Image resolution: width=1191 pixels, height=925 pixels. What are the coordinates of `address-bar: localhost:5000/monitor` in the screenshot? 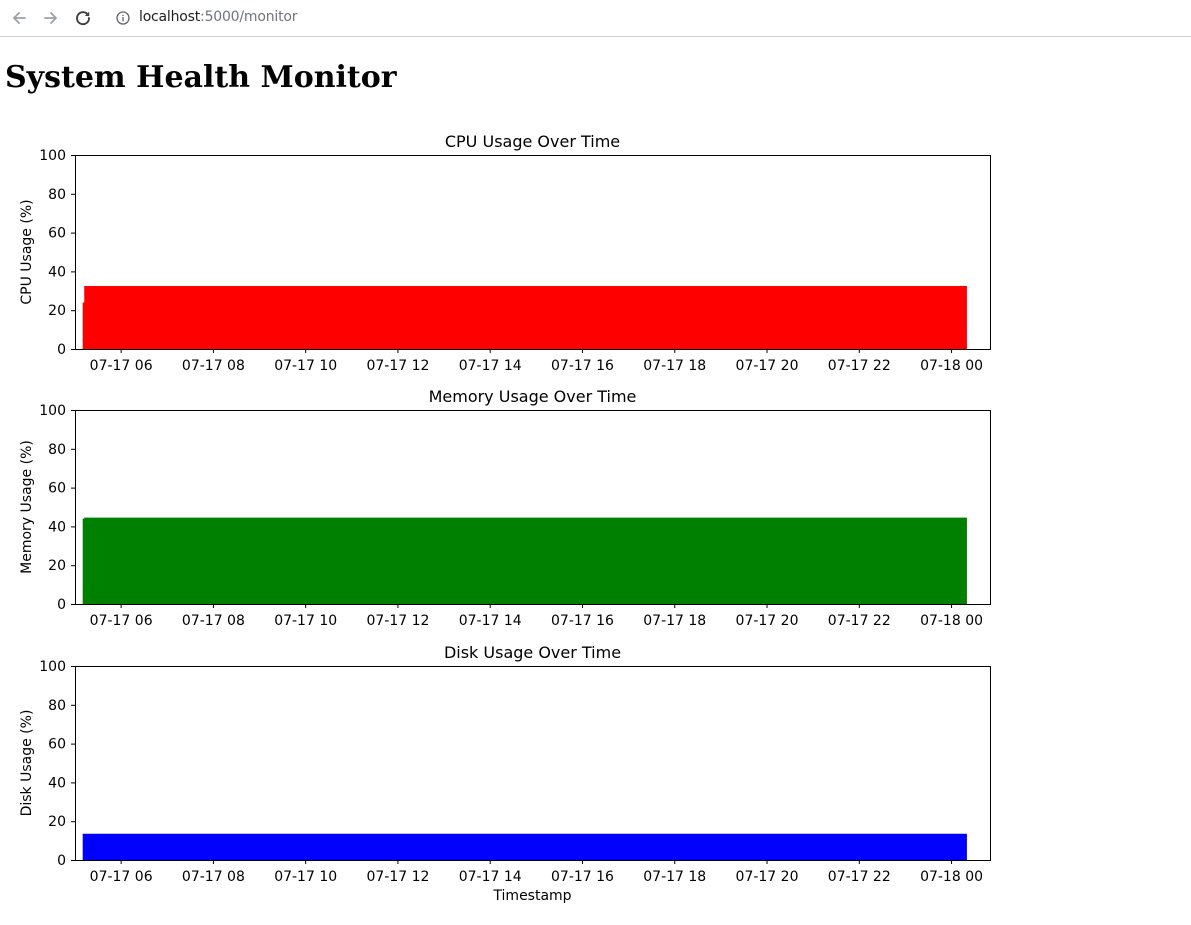 It's located at (644, 18).